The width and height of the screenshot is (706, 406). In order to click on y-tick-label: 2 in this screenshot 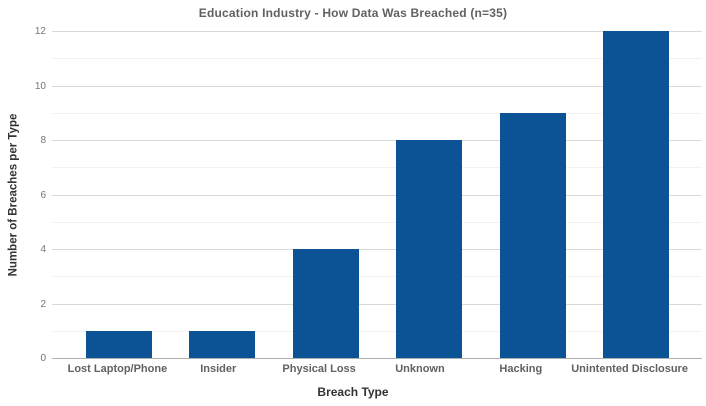, I will do `click(43, 304)`.